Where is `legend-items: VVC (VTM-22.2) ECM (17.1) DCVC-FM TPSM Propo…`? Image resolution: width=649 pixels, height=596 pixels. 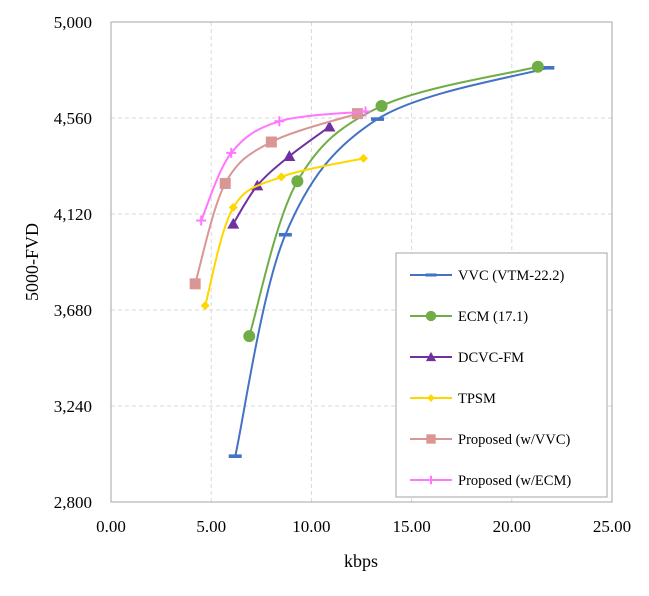 legend-items: VVC (VTM-22.2) ECM (17.1) DCVC-FM TPSM Propo… is located at coordinates (490, 378).